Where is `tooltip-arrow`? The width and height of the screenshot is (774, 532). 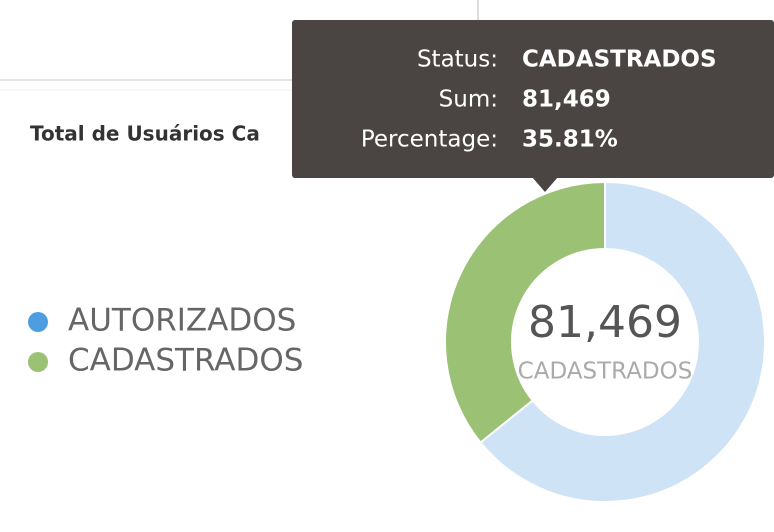 tooltip-arrow is located at coordinates (545, 184).